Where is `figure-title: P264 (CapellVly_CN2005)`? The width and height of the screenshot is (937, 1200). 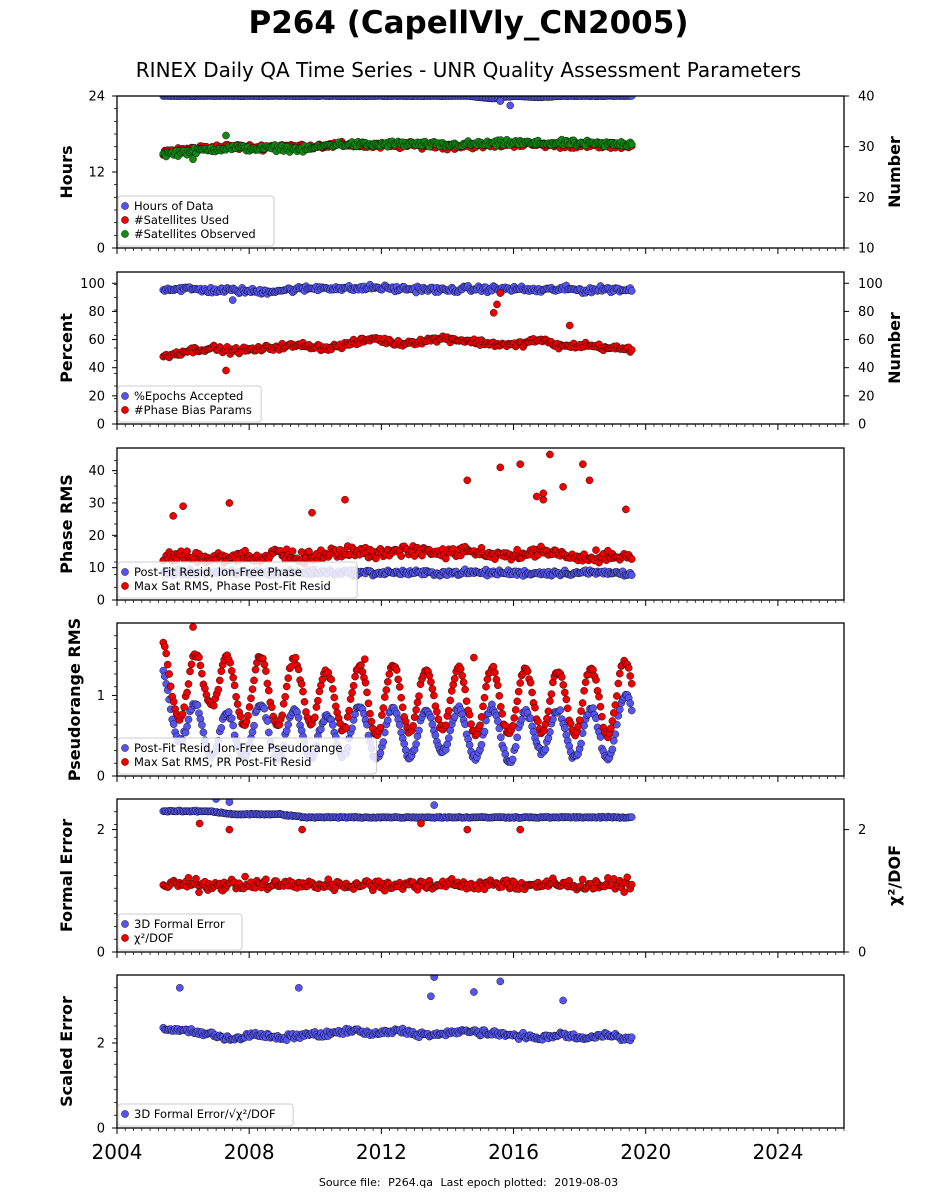 figure-title: P264 (CapellVly_CN2005) is located at coordinates (468, 23).